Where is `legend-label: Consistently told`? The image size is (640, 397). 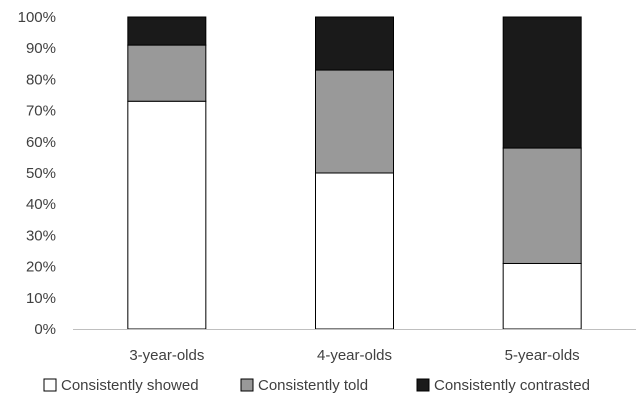
legend-label: Consistently told is located at coordinates (313, 385).